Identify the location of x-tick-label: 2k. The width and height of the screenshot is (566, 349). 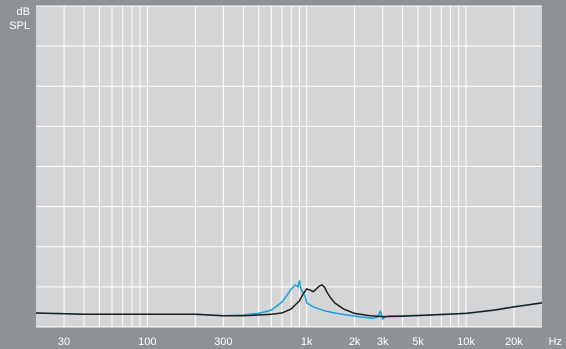
(355, 342).